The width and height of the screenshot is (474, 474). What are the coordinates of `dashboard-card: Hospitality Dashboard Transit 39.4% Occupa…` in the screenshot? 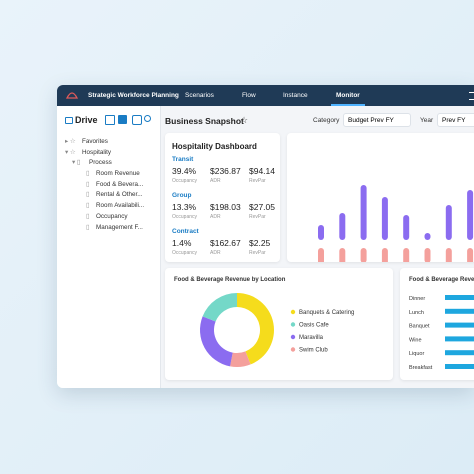 It's located at (222, 197).